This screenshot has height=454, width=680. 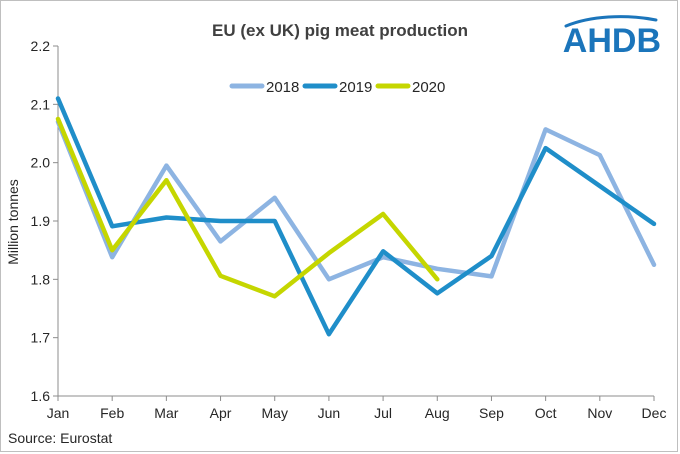 I want to click on legend: 2018 2019 2020, so click(x=337, y=87).